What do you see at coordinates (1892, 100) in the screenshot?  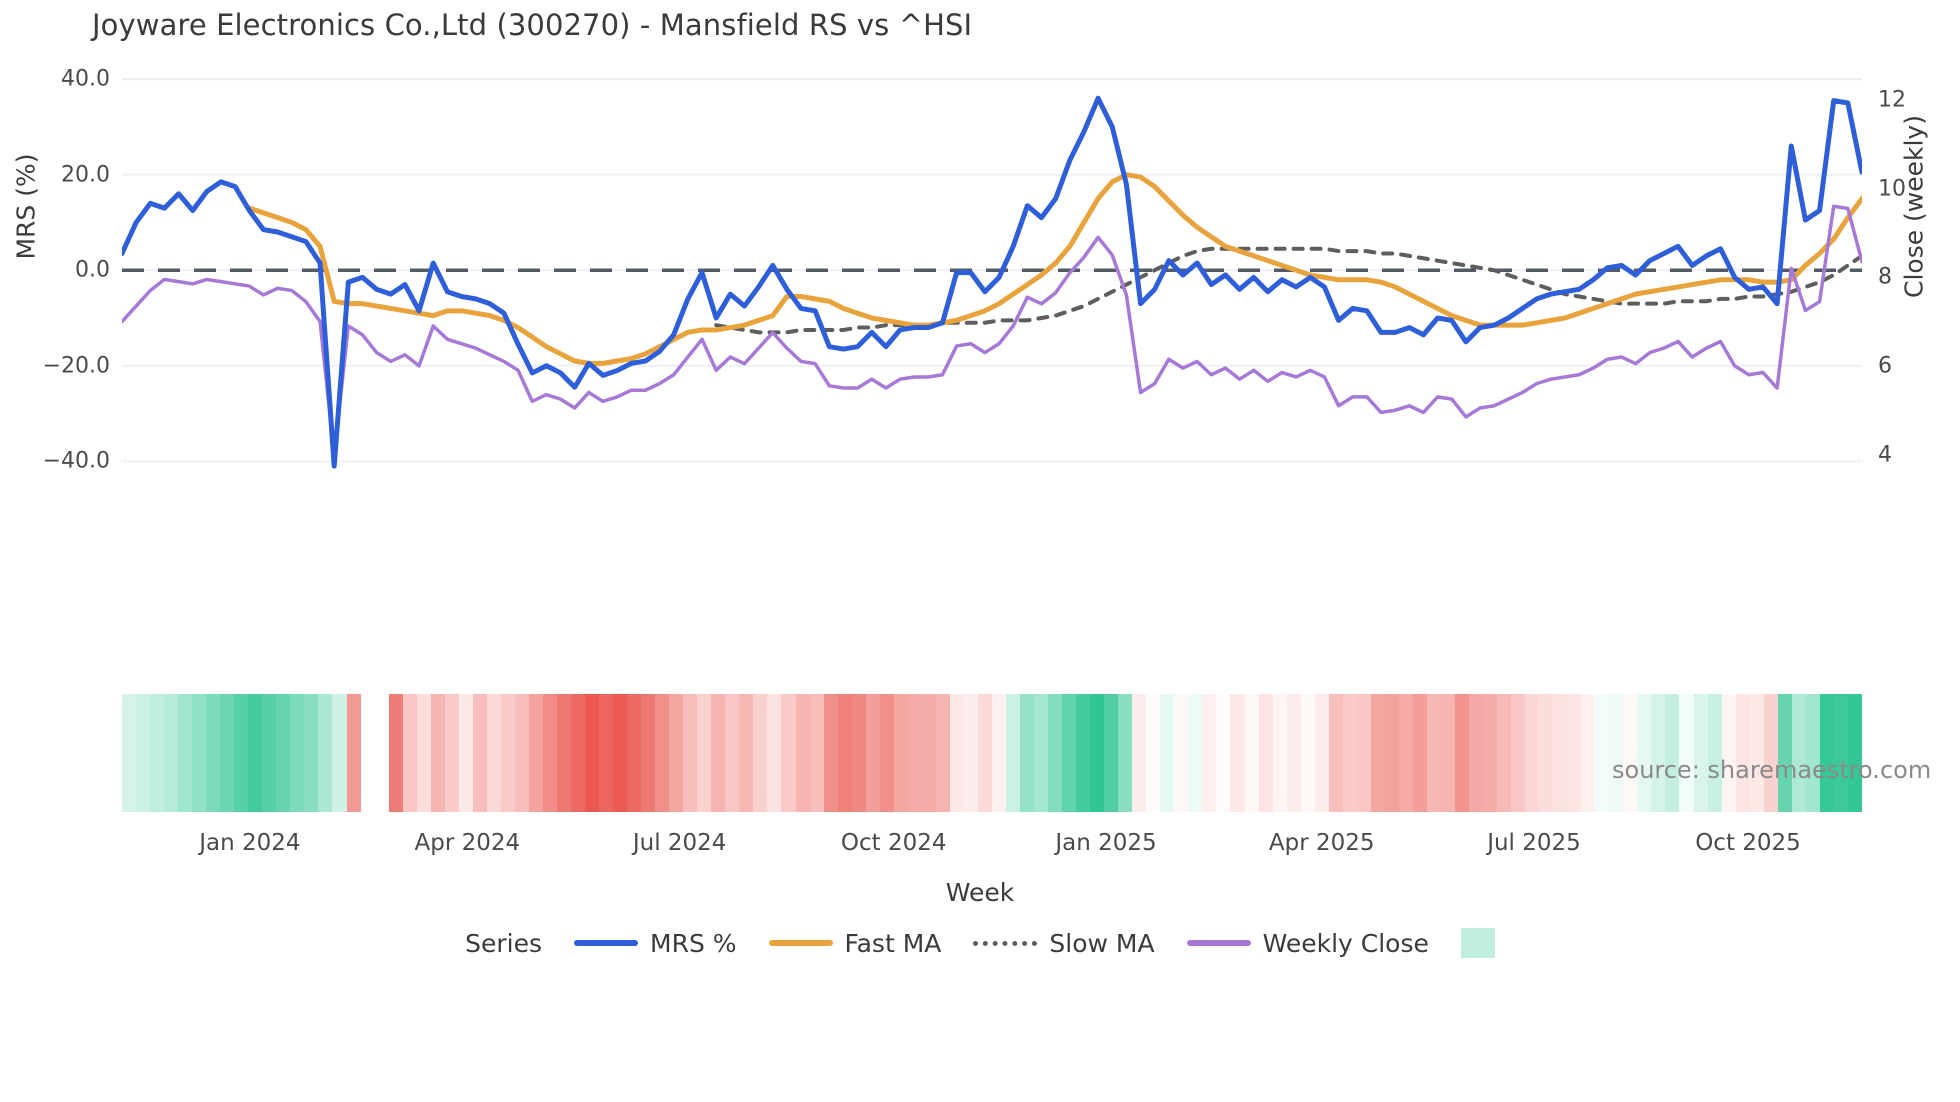 I see `y-tick-right: 12` at bounding box center [1892, 100].